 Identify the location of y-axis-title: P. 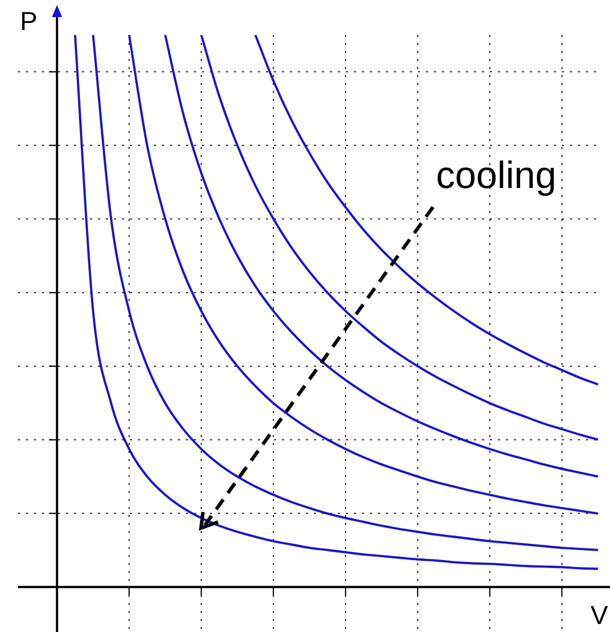
(29, 21).